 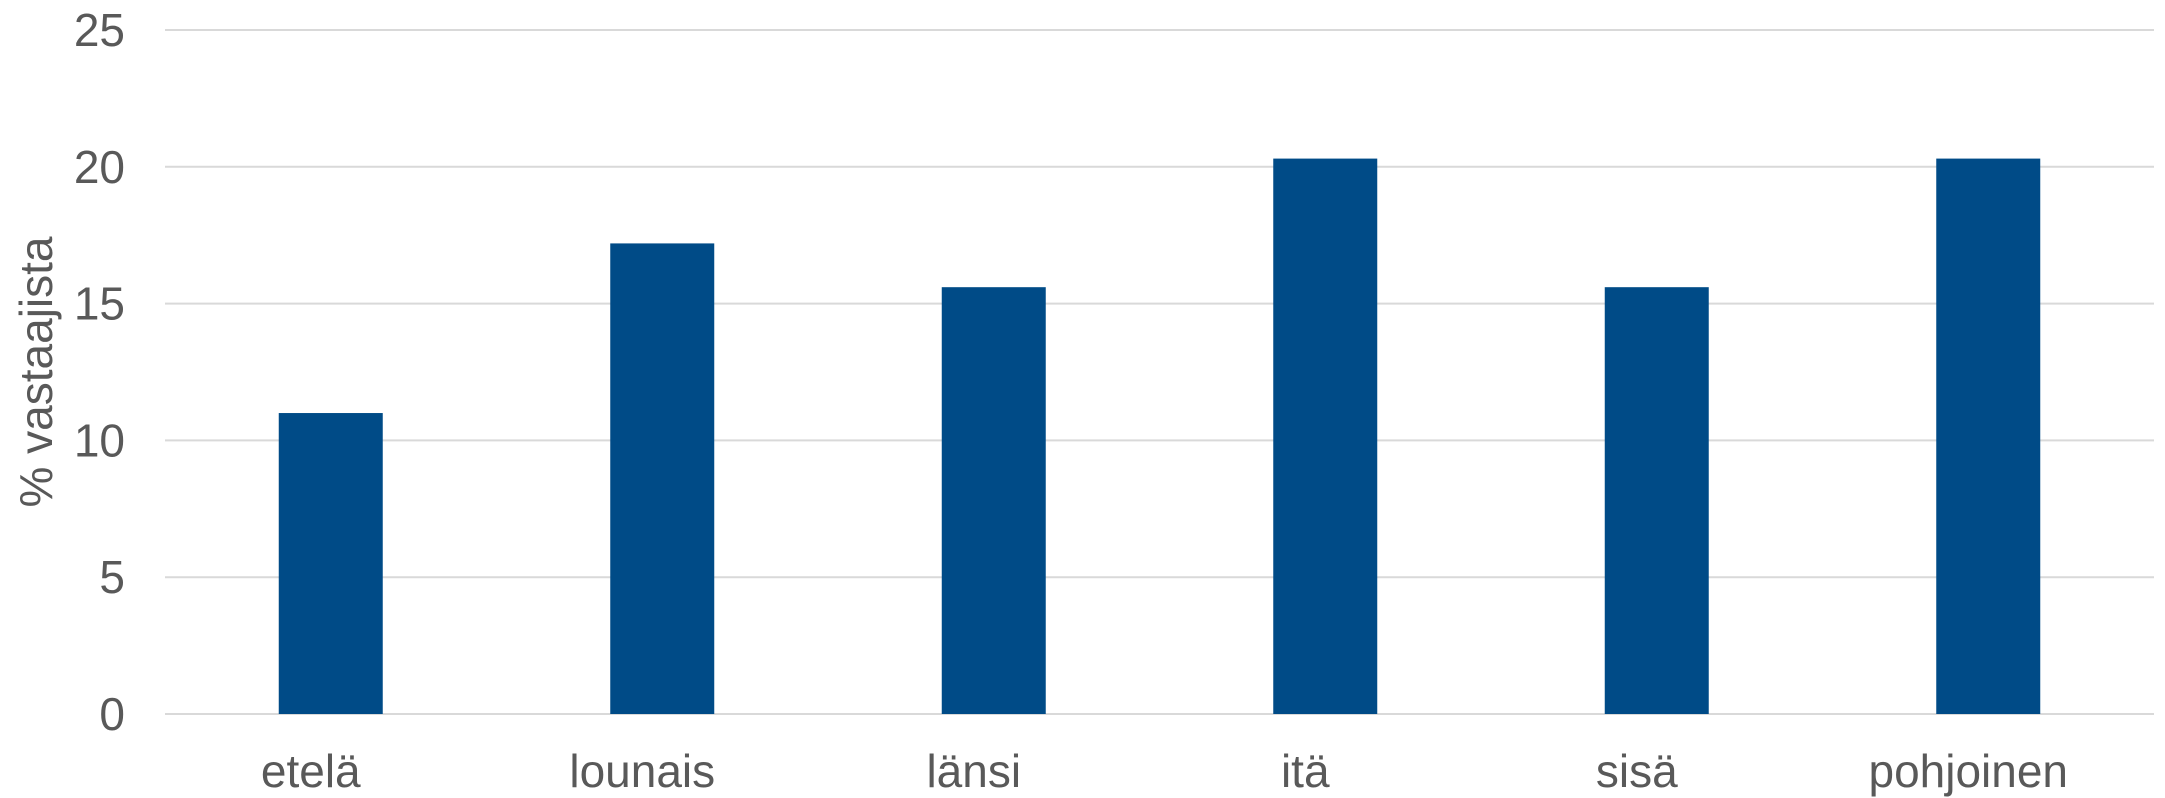 What do you see at coordinates (99, 167) in the screenshot?
I see `y-tick-label: 20` at bounding box center [99, 167].